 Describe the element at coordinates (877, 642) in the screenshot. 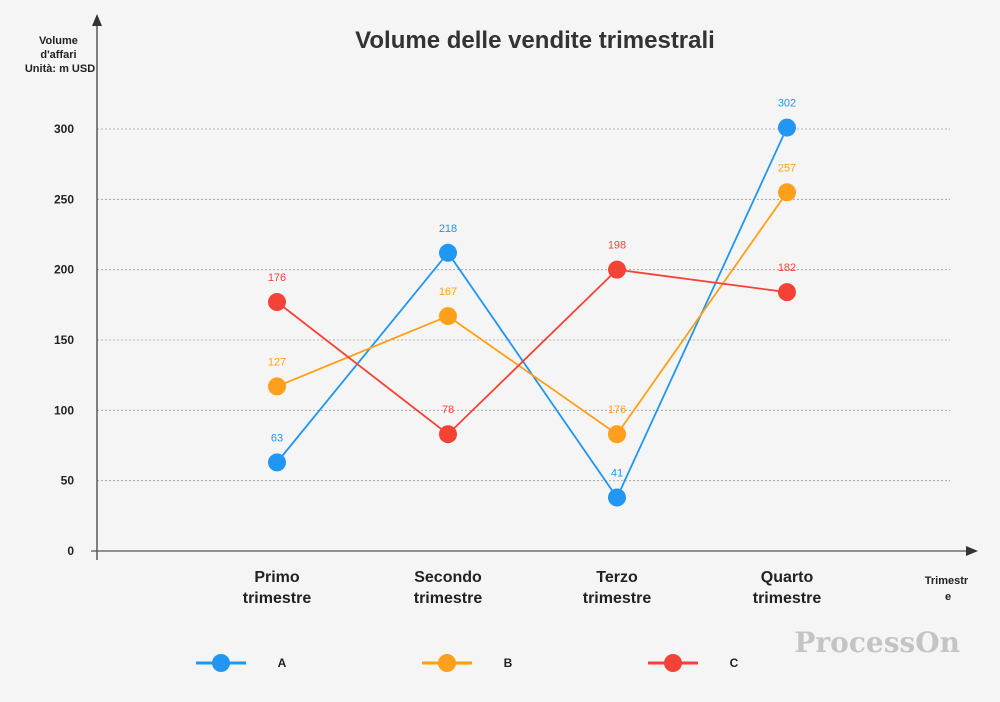

I see `watermark-text: ProcessOn` at that location.